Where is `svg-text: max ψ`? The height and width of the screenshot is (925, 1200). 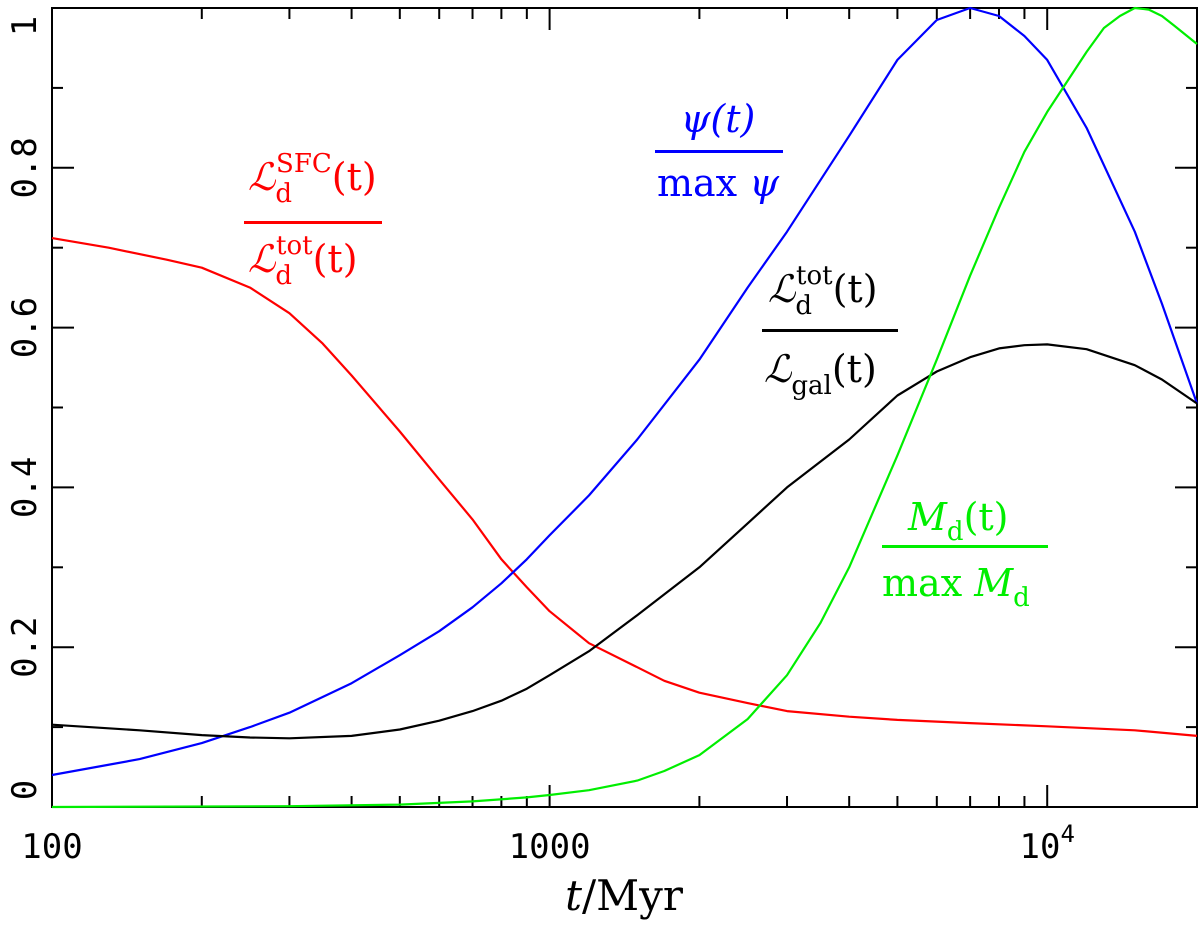 svg-text: max ψ is located at coordinates (718, 183).